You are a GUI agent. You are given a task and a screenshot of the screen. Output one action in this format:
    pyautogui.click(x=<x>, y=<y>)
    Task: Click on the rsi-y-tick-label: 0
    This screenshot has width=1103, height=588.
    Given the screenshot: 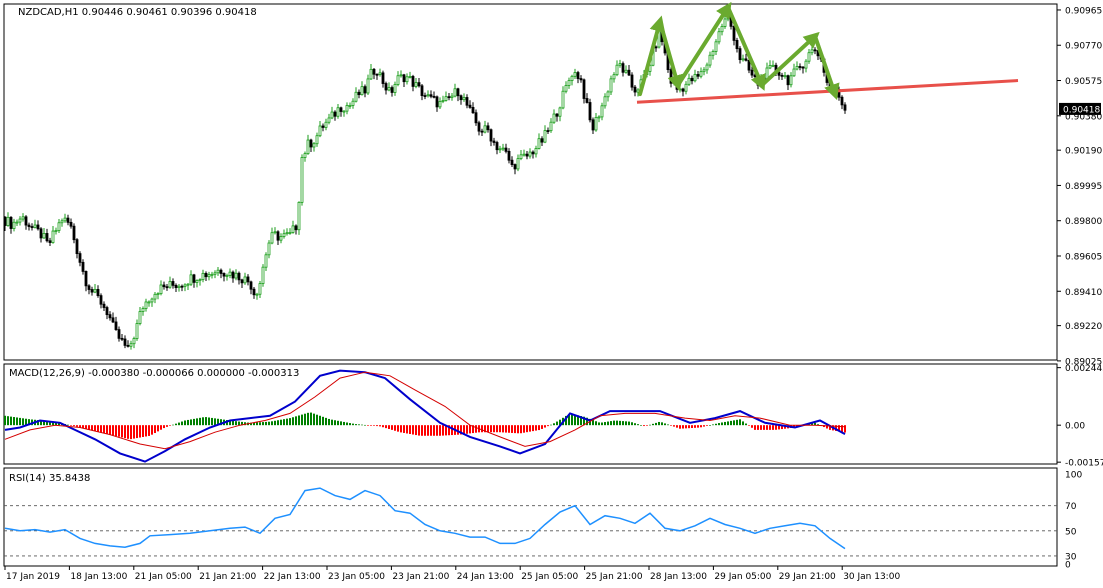 What is the action you would take?
    pyautogui.click(x=1068, y=566)
    